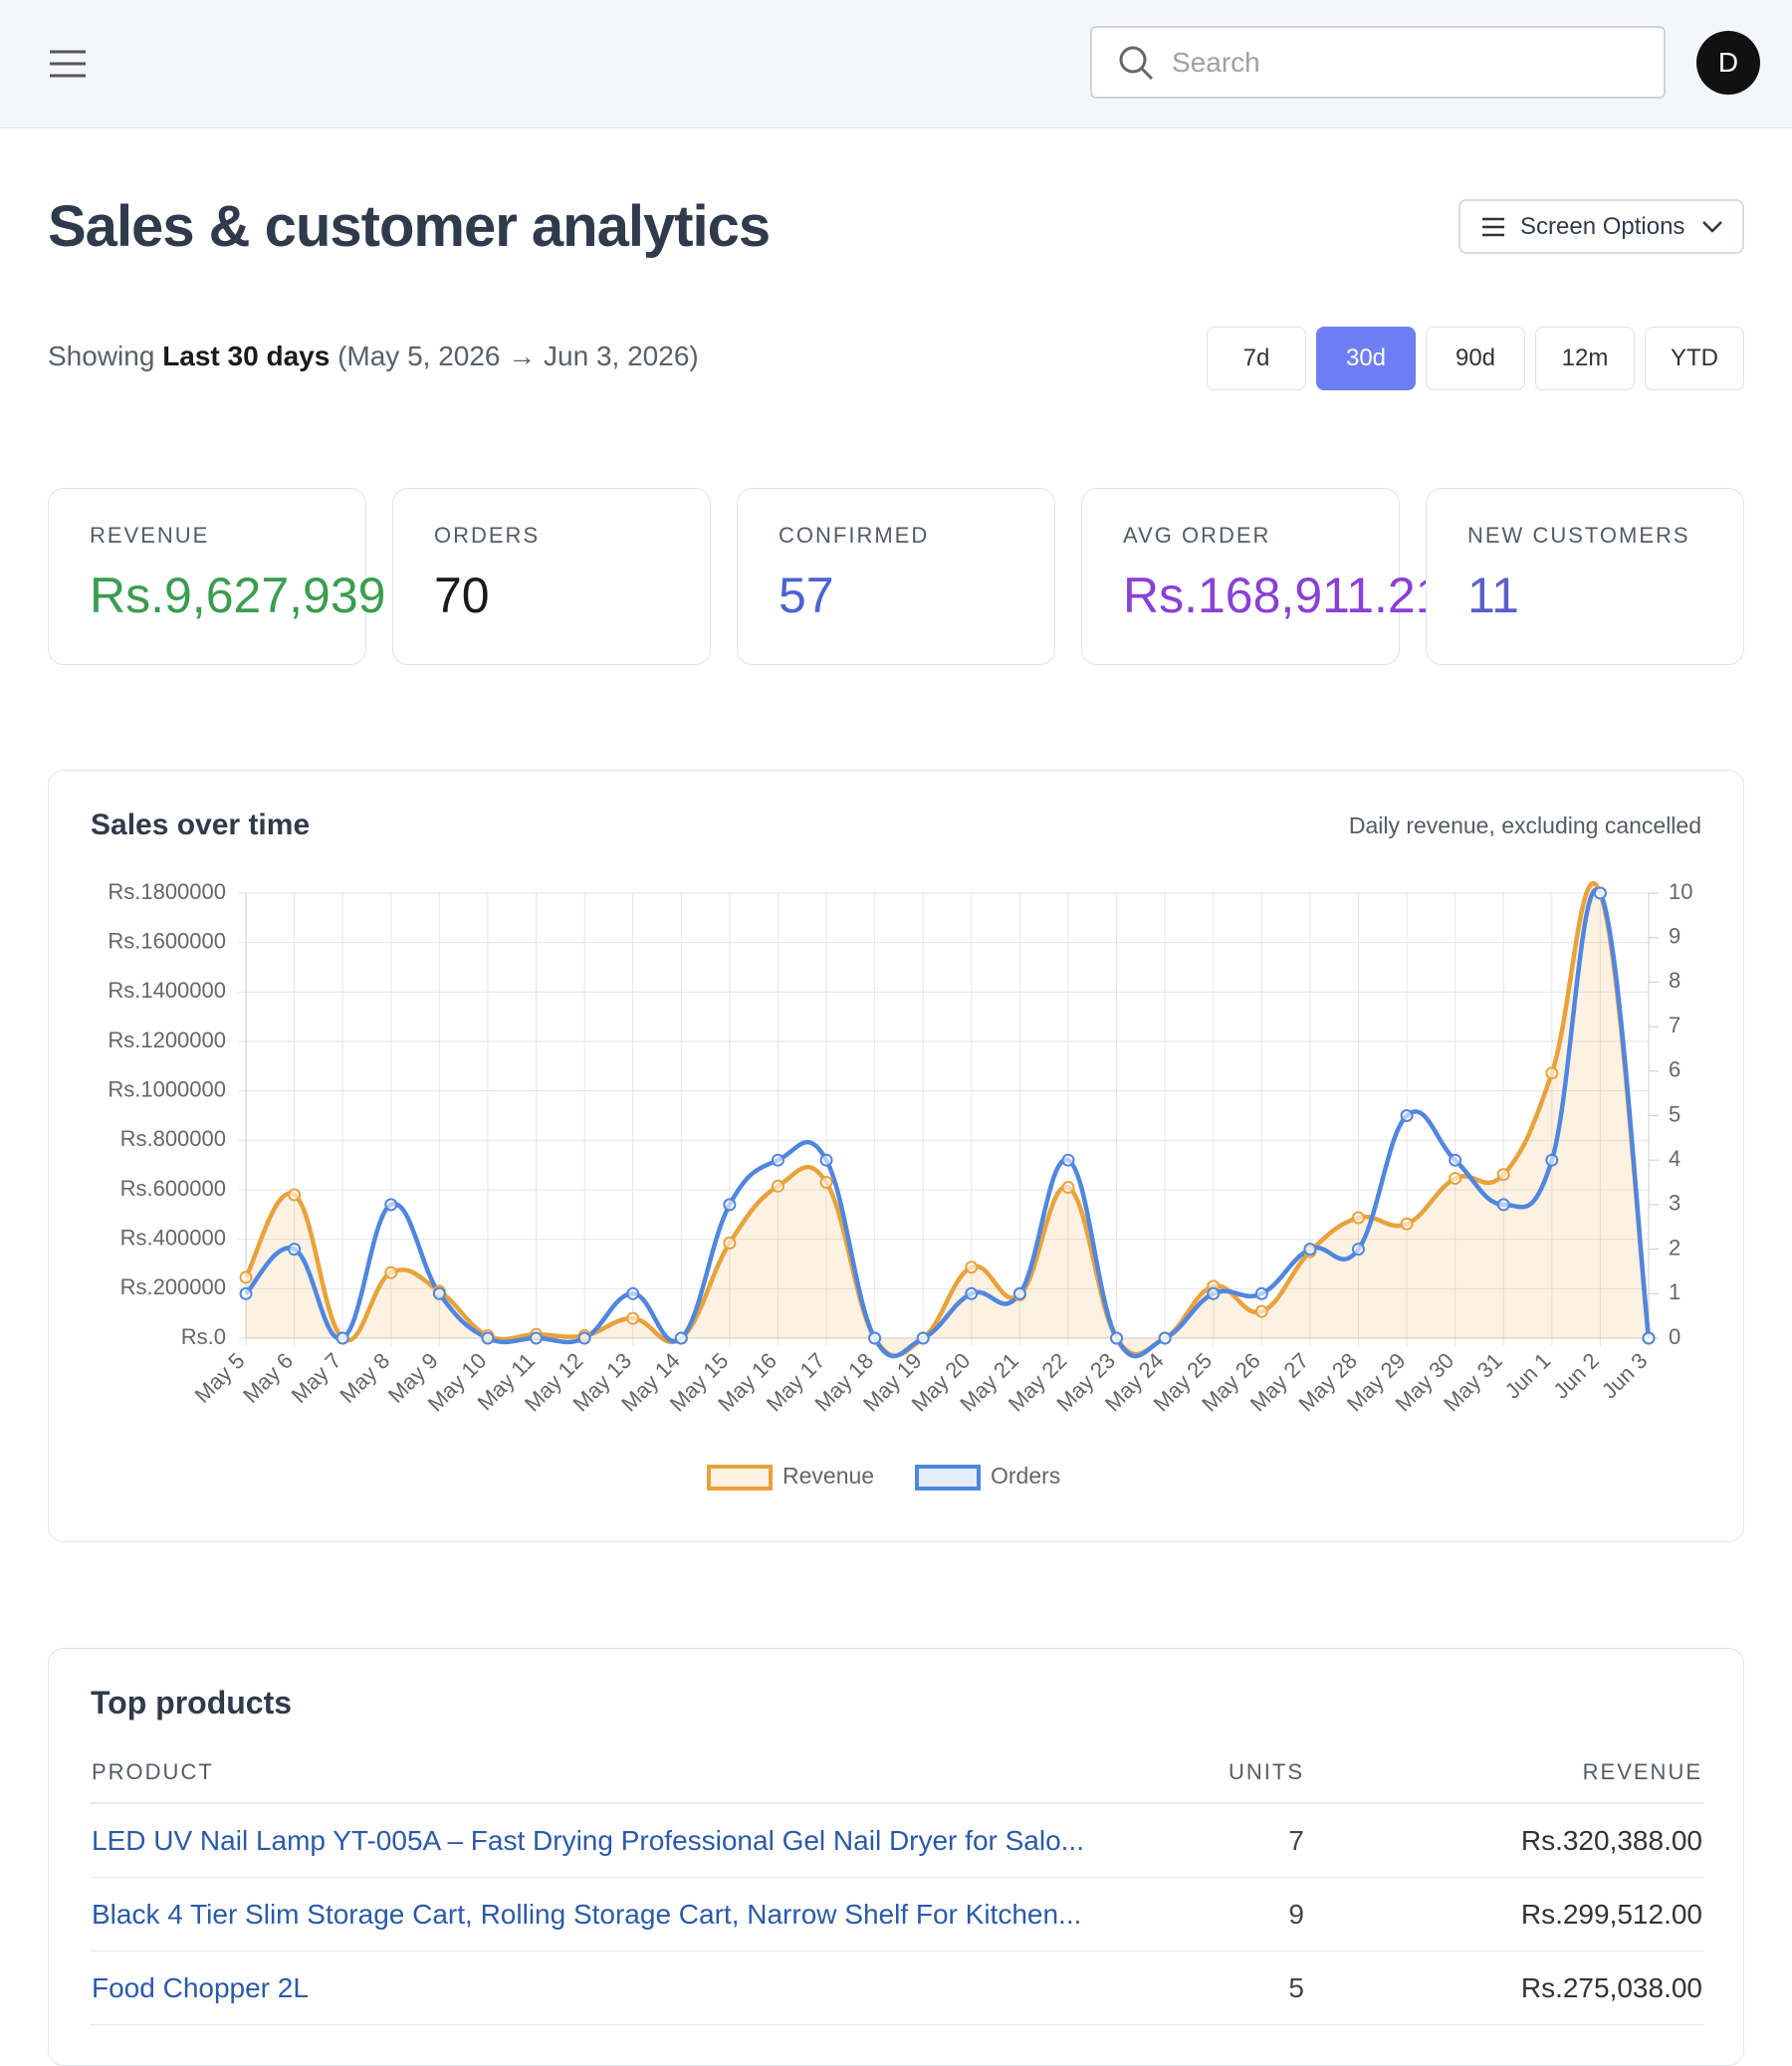 The image size is (1792, 2066). What do you see at coordinates (1493, 227) in the screenshot?
I see `options-icon` at bounding box center [1493, 227].